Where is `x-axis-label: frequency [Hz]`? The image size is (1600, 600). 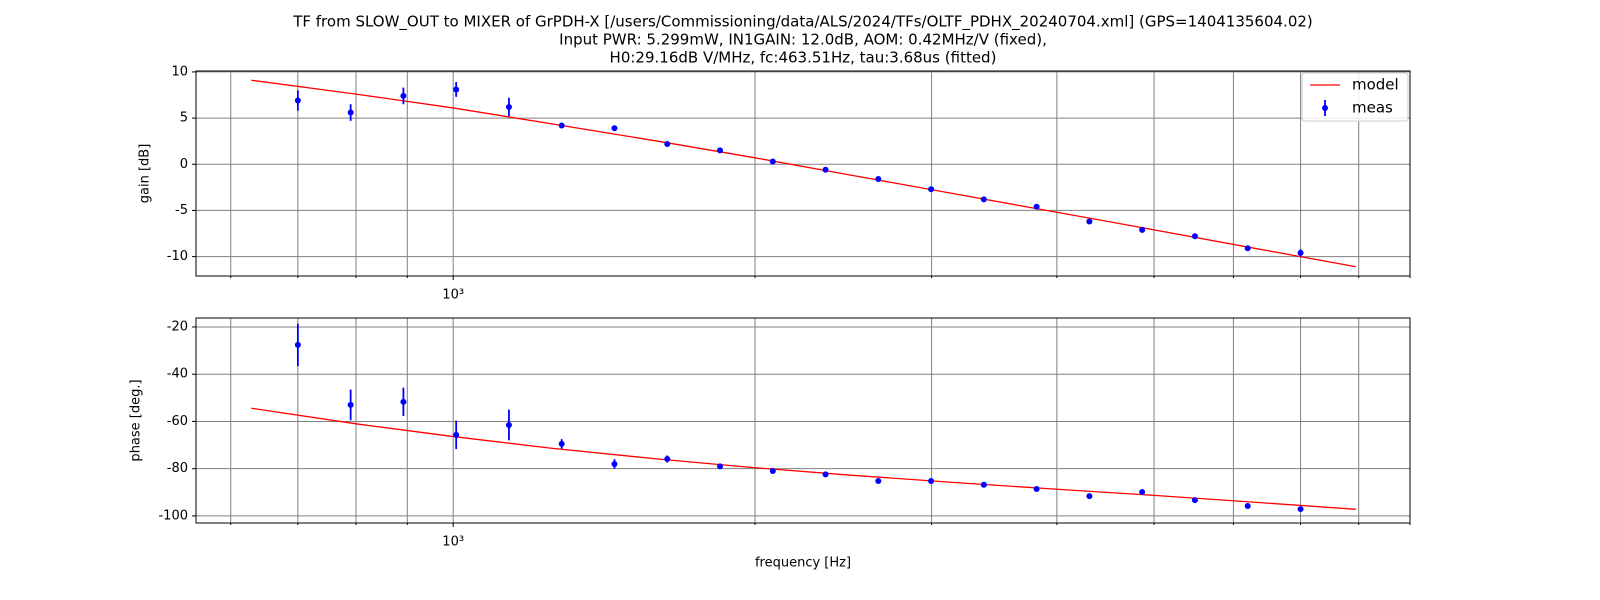
x-axis-label: frequency [Hz] is located at coordinates (803, 563).